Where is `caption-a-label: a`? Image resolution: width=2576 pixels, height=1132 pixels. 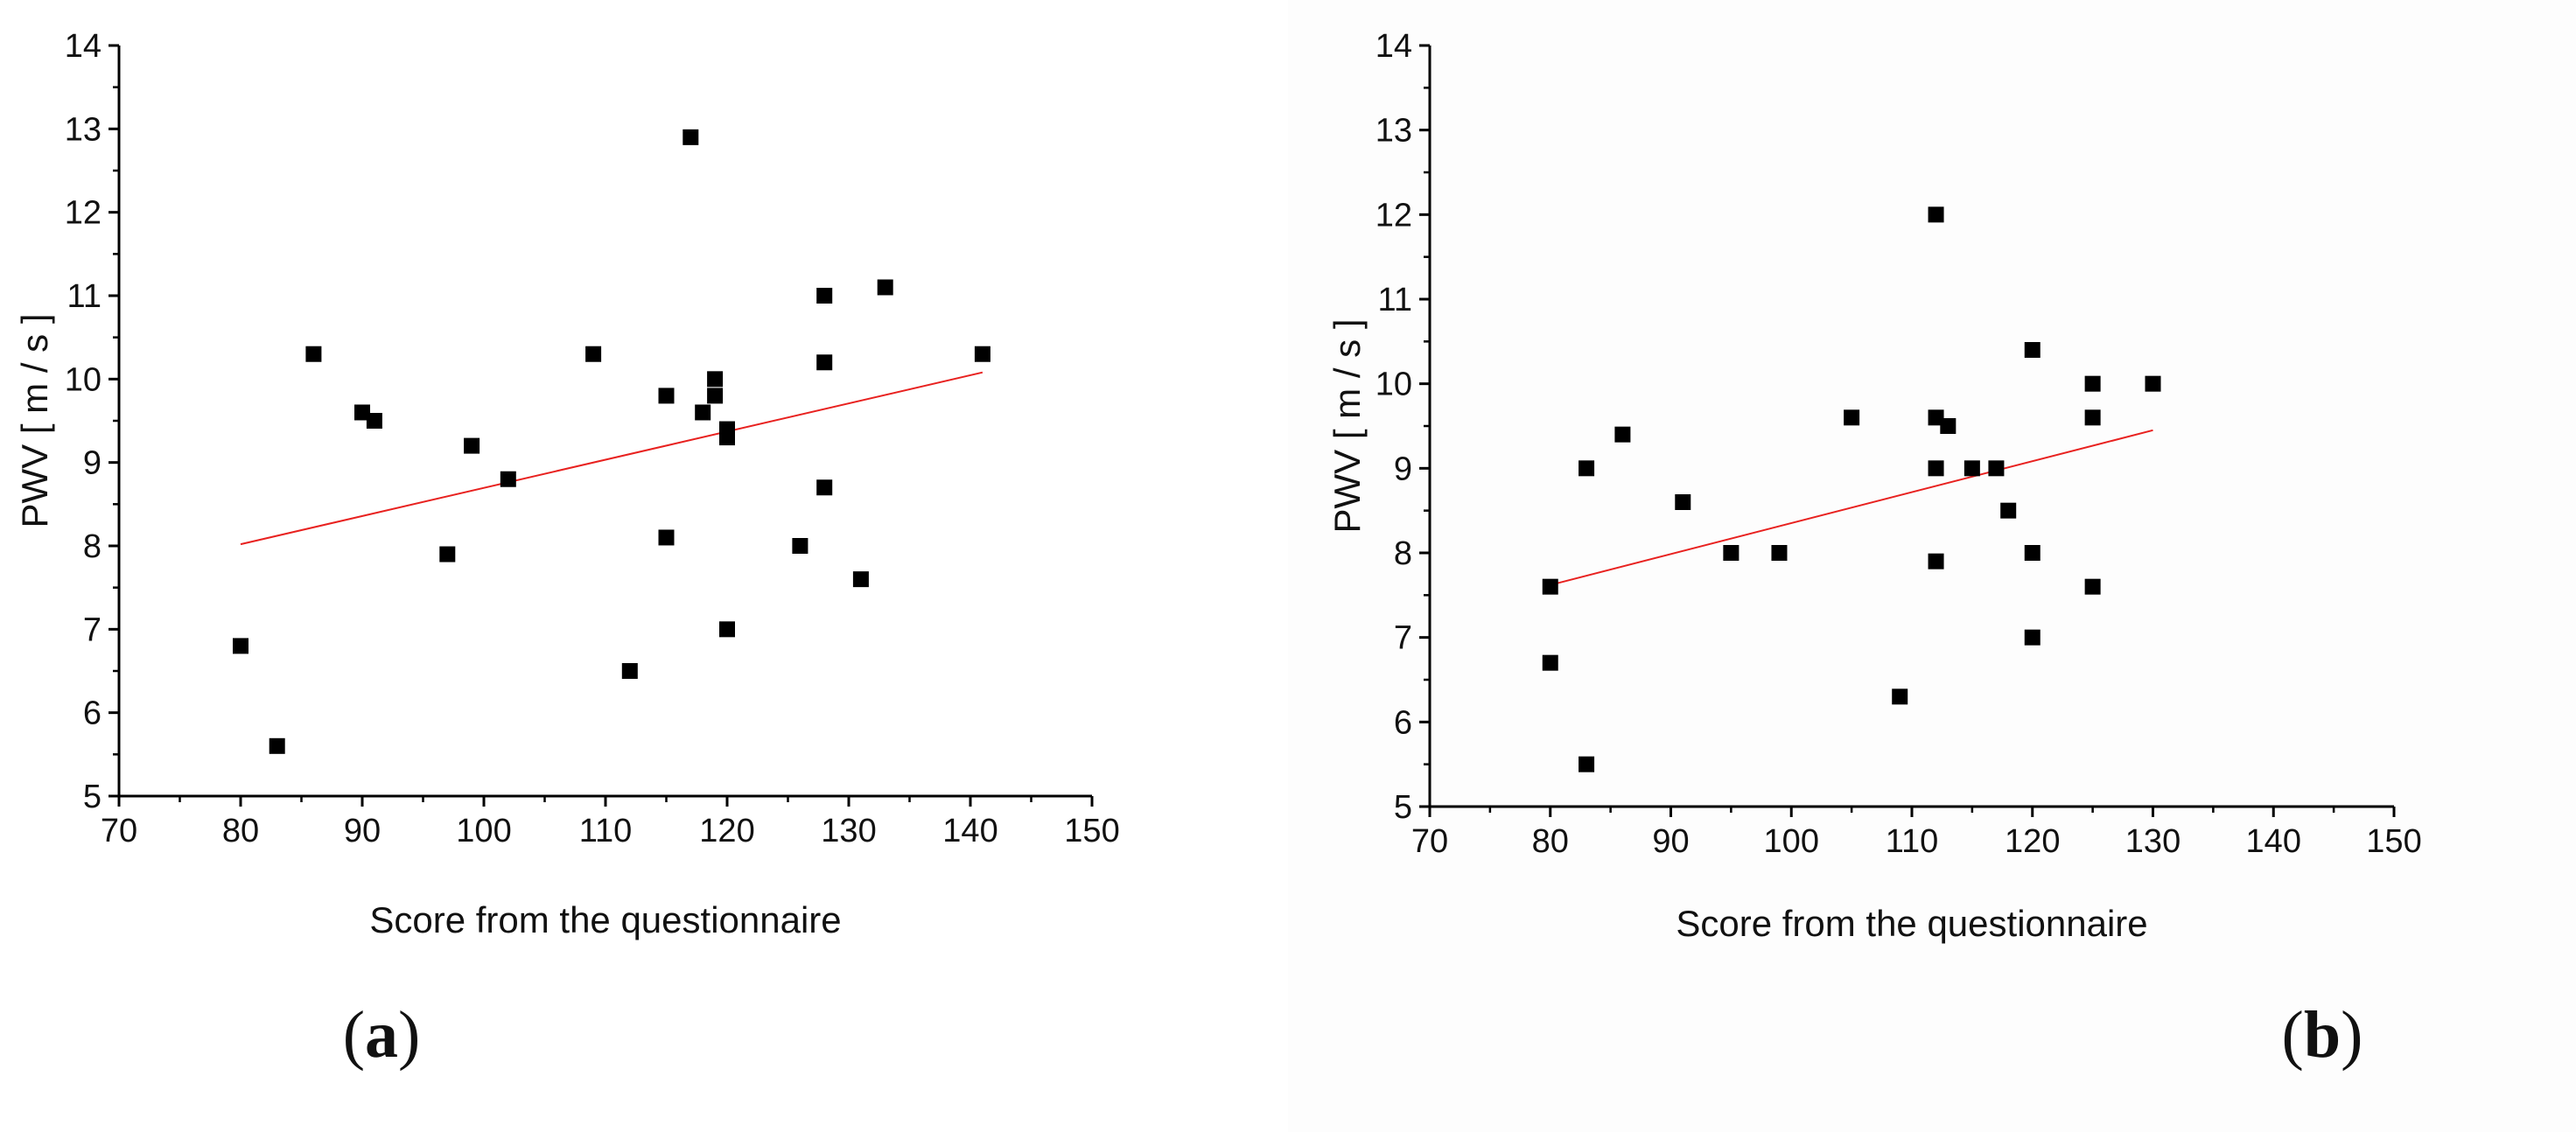 caption-a-label: a is located at coordinates (381, 1035).